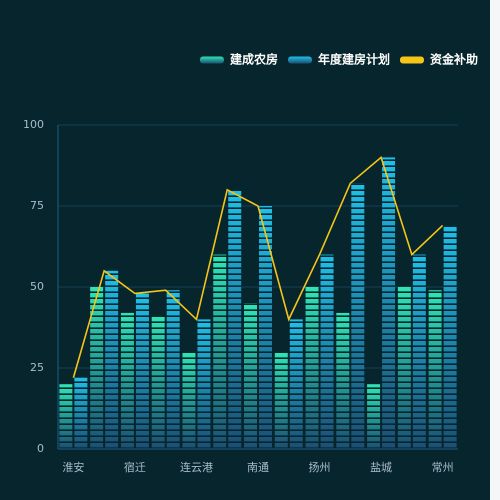 This screenshot has height=500, width=500. Describe the element at coordinates (196, 467) in the screenshot. I see `x-tick-label: 连云港` at that location.